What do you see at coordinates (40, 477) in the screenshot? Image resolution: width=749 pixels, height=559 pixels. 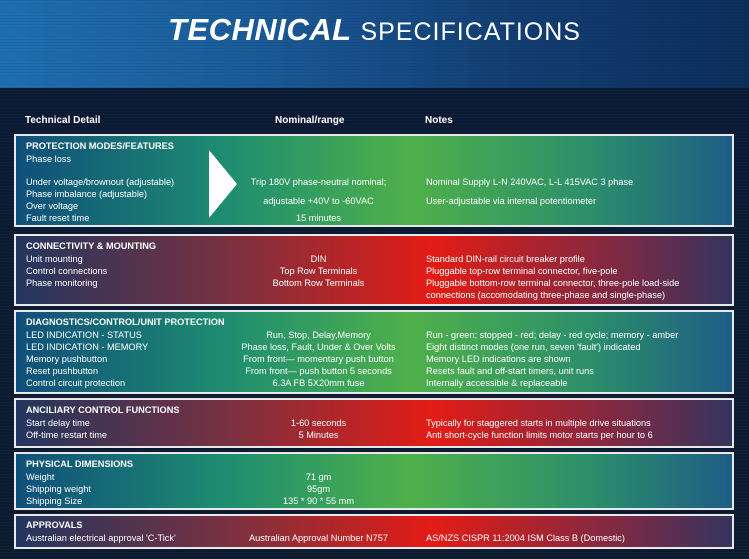 I see `detail-cell: Weight` at bounding box center [40, 477].